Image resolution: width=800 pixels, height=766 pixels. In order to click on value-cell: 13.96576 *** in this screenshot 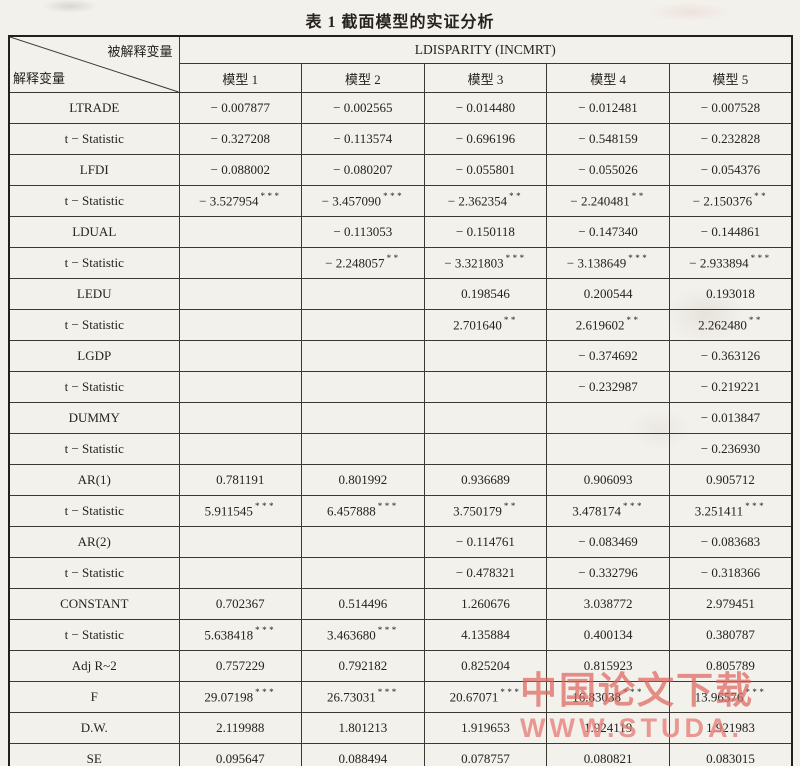, I will do `click(730, 697)`.